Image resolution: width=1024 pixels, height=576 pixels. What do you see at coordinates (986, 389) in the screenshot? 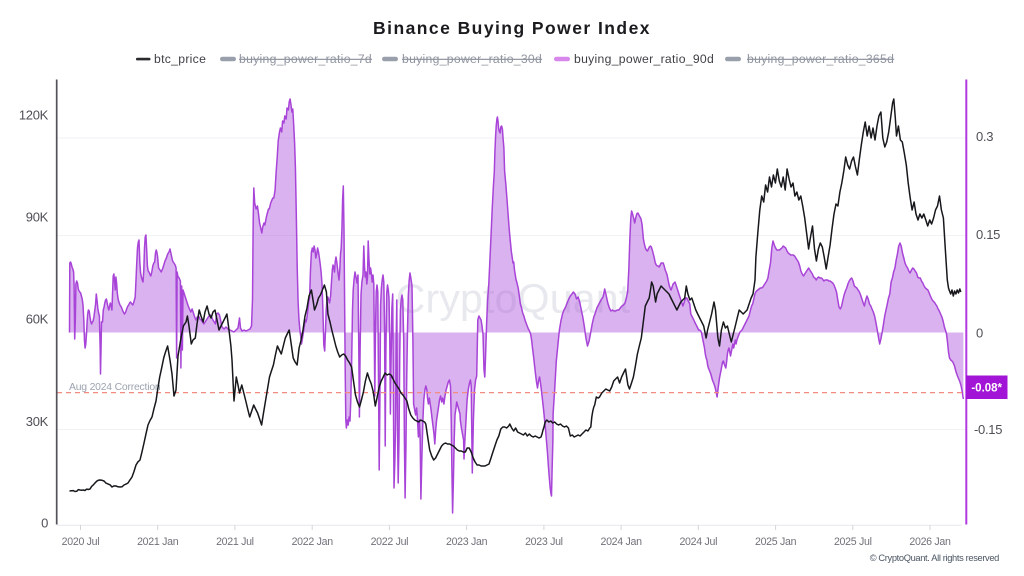
I see `svg-text: -0.08*` at bounding box center [986, 389].